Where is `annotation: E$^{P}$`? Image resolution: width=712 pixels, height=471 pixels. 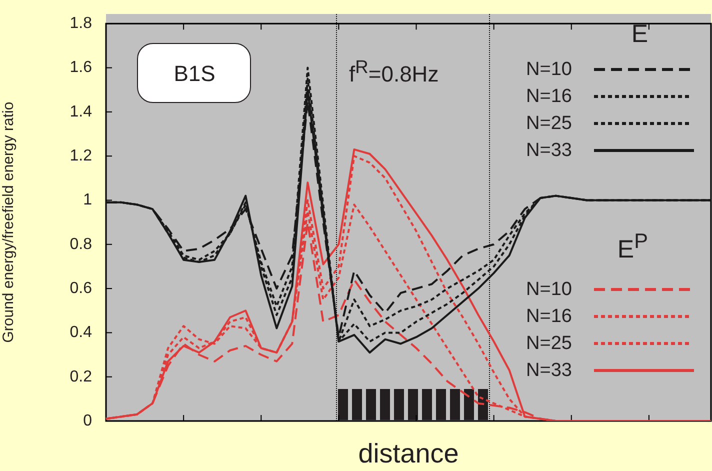
annotation: E$^{P}$ is located at coordinates (632, 248).